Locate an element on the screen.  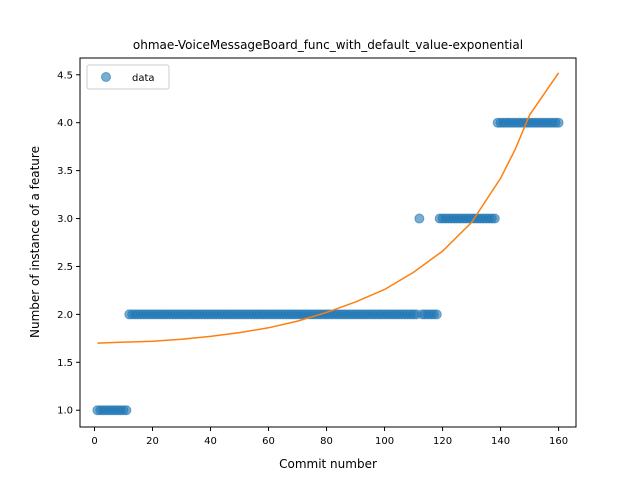
y-tick-label: 2.0 is located at coordinates (65, 315).